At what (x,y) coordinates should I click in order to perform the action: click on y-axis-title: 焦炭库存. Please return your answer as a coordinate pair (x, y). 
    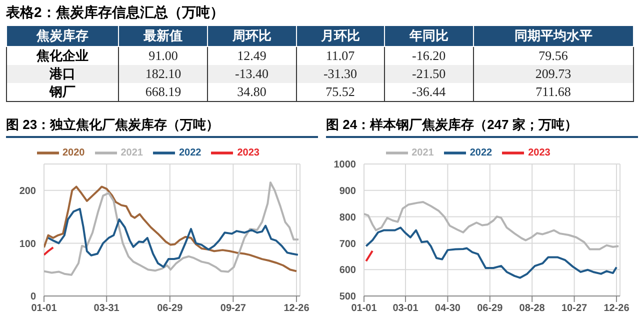
    Looking at the image, I should click on (62, 36).